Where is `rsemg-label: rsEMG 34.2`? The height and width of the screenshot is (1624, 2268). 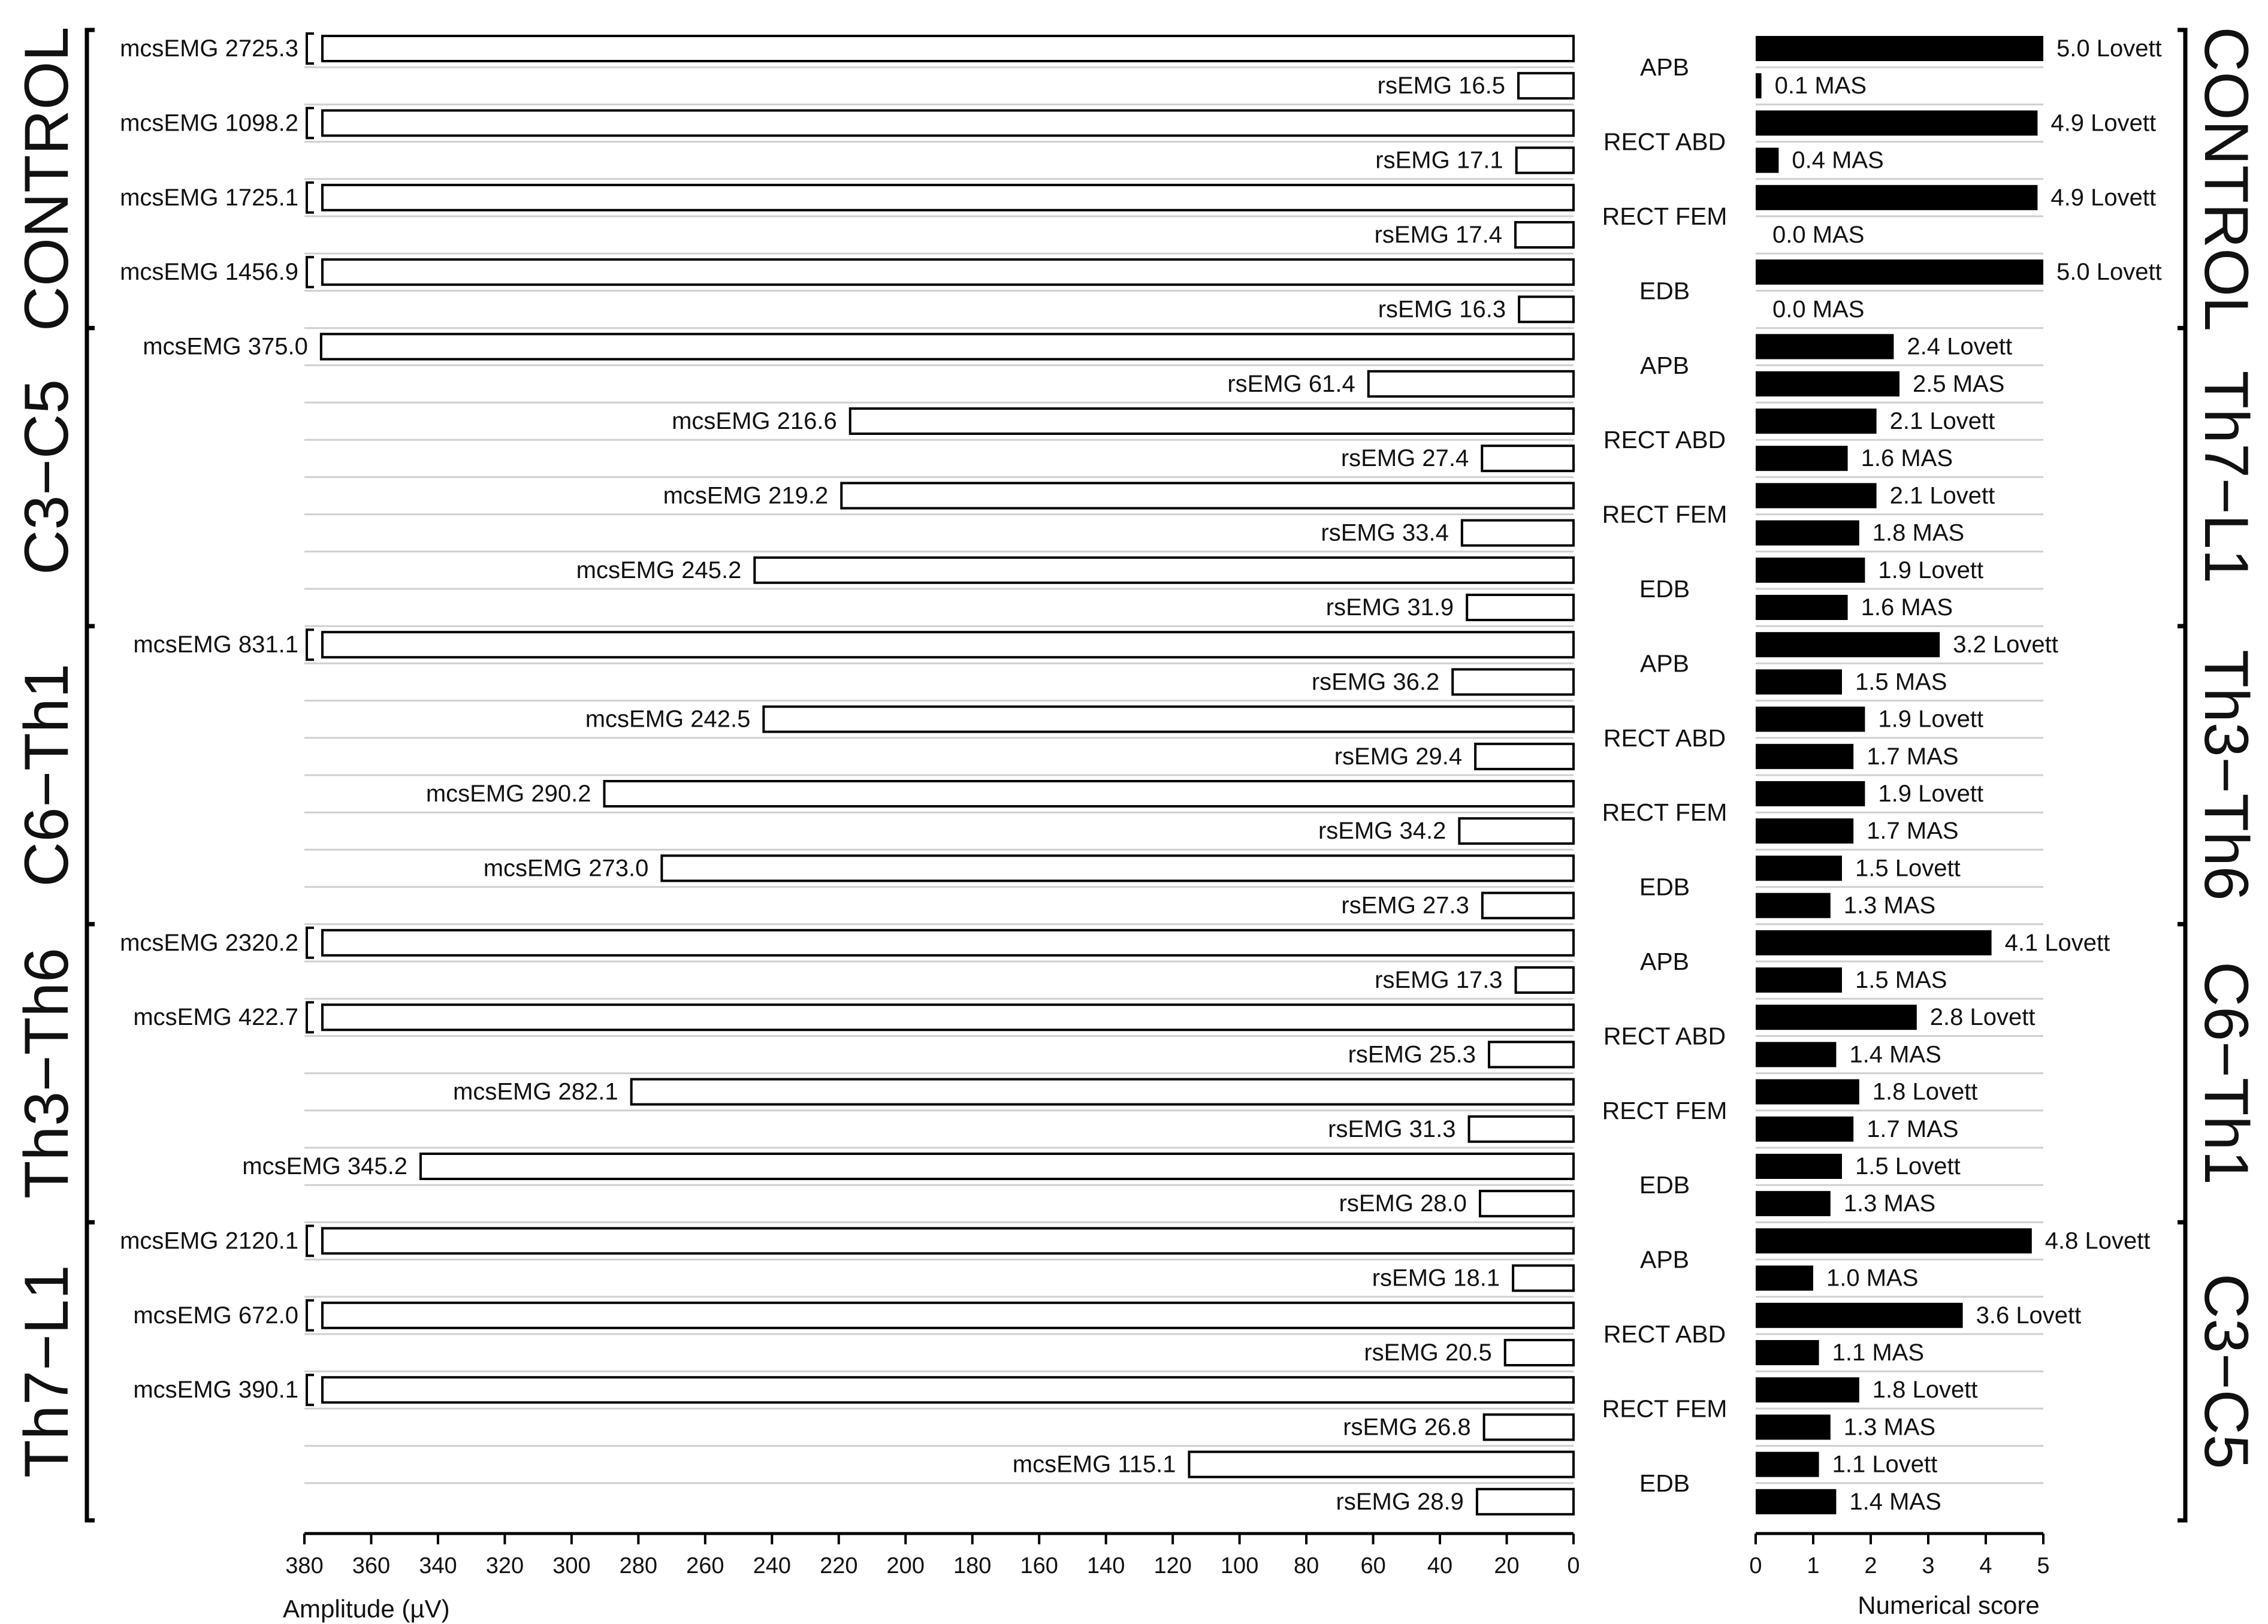
rsemg-label: rsEMG 34.2 is located at coordinates (1382, 831).